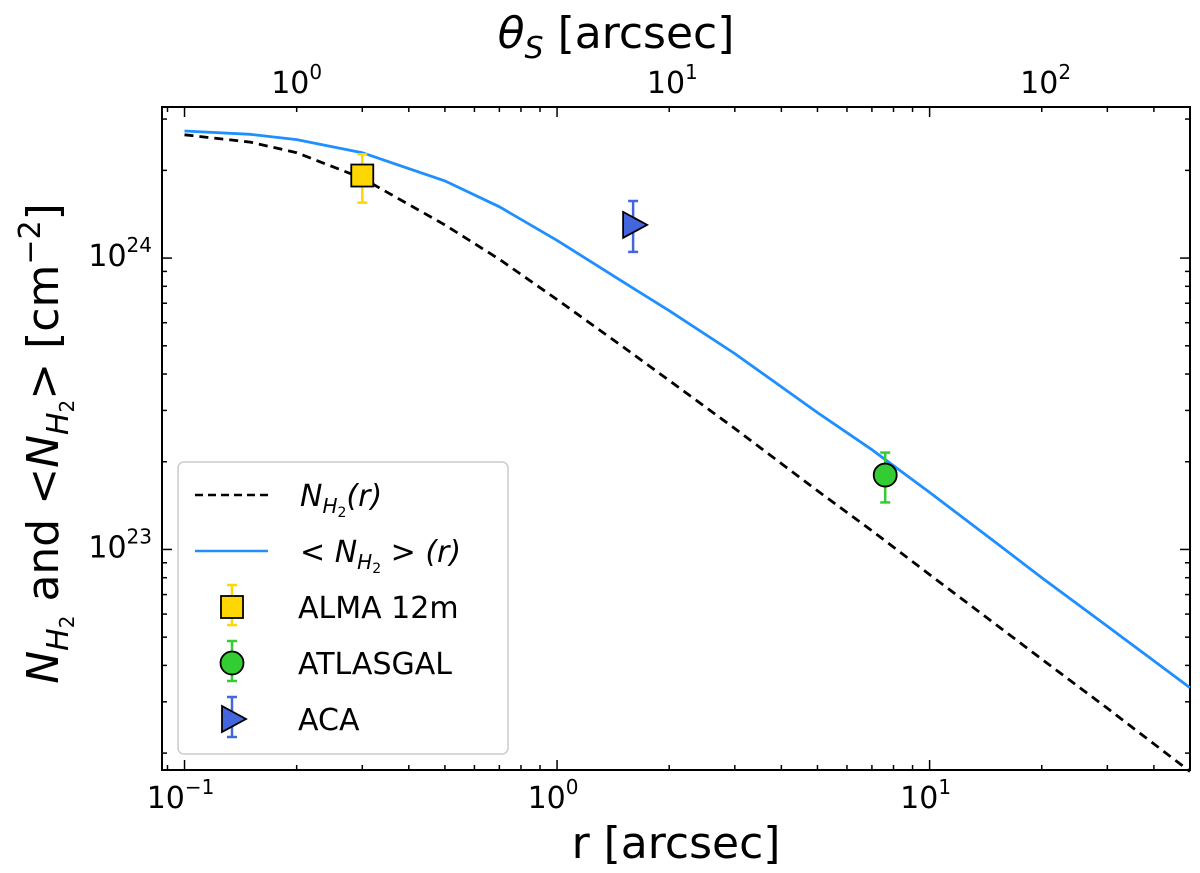 This screenshot has height=873, width=1200. Describe the element at coordinates (346, 552) in the screenshot. I see `legend-mean-n: N` at that location.